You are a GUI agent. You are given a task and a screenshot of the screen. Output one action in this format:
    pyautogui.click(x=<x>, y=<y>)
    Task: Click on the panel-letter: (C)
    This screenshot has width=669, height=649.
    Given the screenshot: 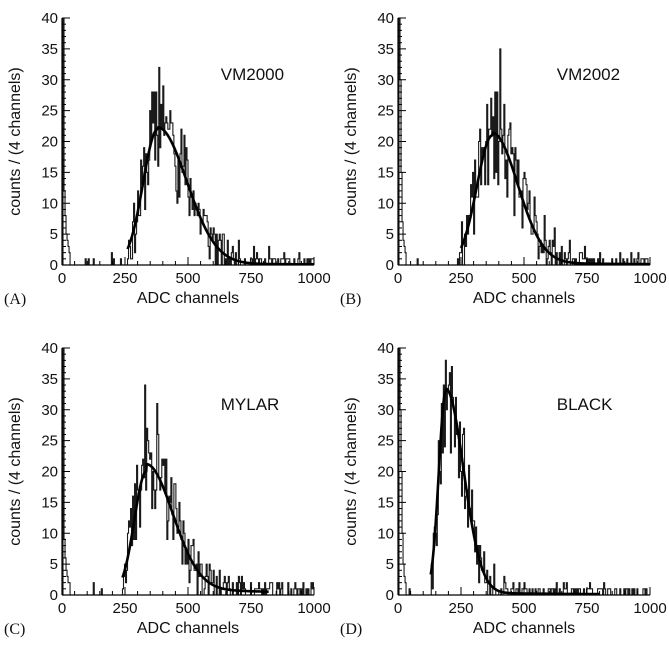 What is the action you would take?
    pyautogui.click(x=14, y=629)
    